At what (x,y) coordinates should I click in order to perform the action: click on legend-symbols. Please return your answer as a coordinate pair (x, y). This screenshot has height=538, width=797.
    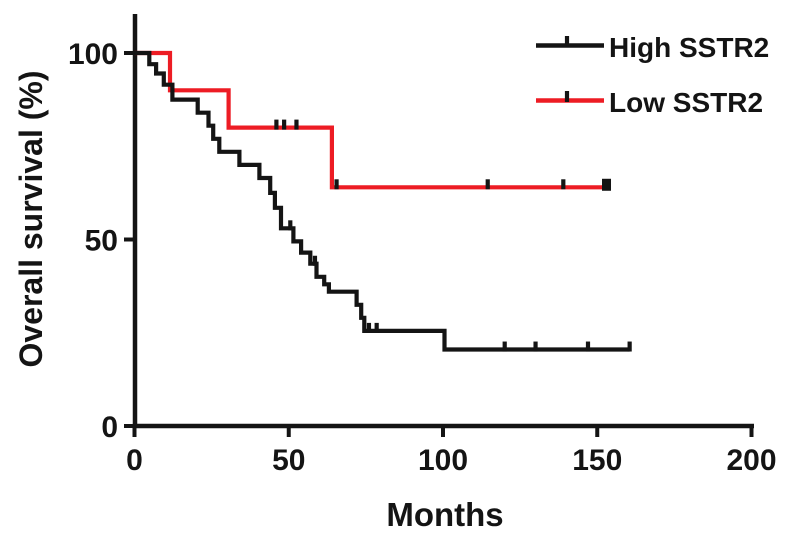
    Looking at the image, I should click on (570, 69).